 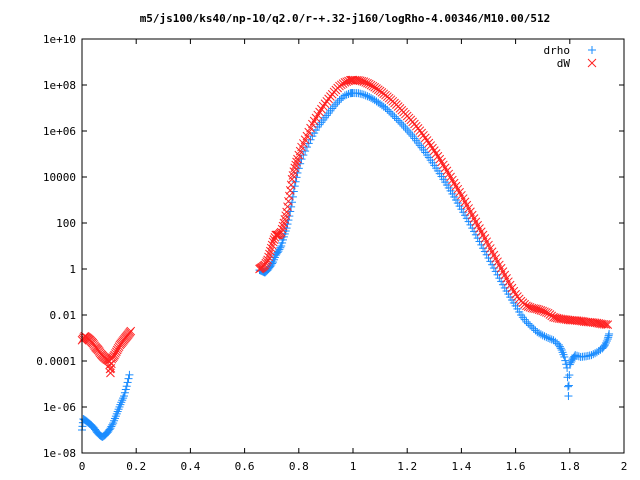 What do you see at coordinates (63, 315) in the screenshot?
I see `y-tick-label: 0.01` at bounding box center [63, 315].